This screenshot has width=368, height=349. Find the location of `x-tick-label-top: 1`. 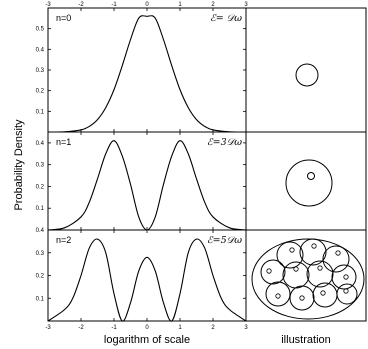

x-tick-label-top: 1 is located at coordinates (180, 5).